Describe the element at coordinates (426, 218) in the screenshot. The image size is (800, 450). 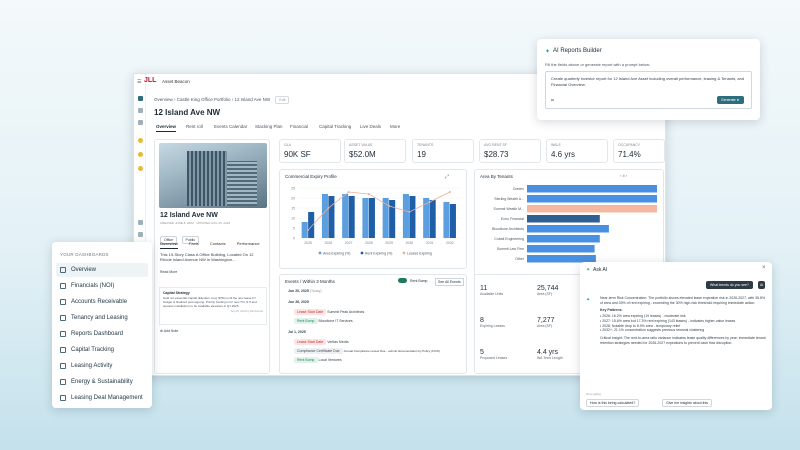
I see `bar-area-expiring` at that location.